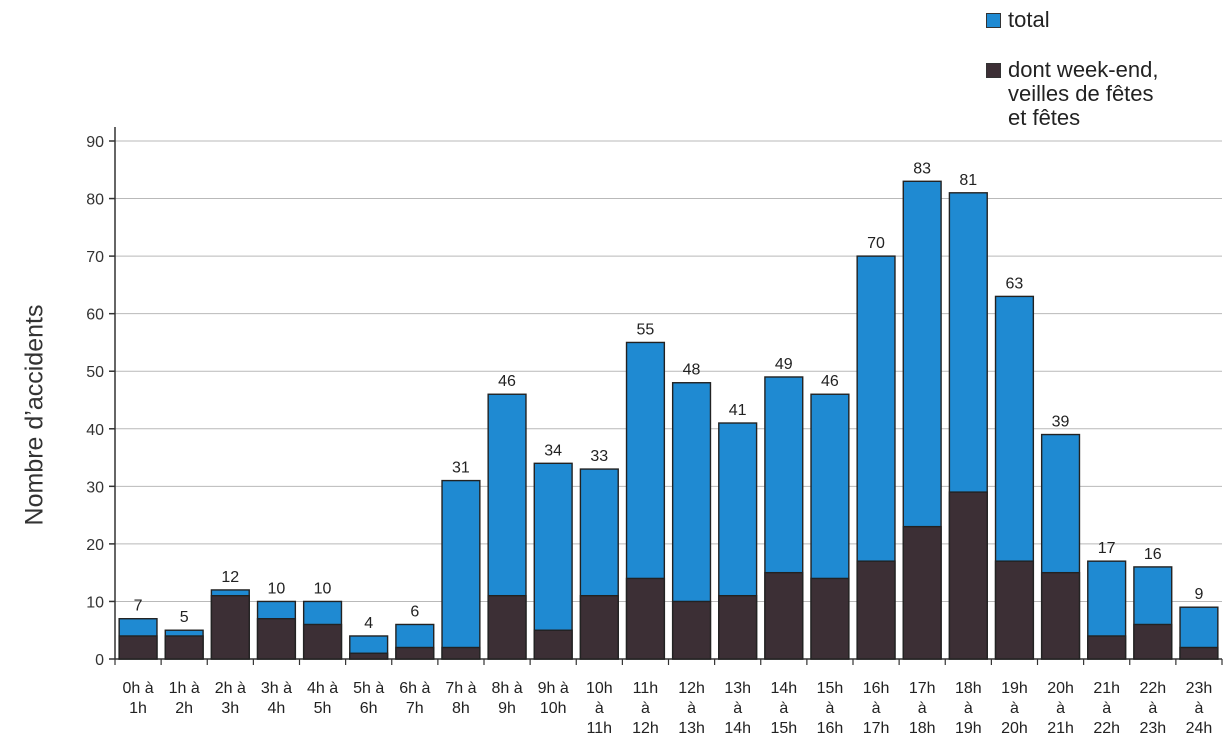  Describe the element at coordinates (1199, 728) in the screenshot. I see `x-tick-label: 24h` at that location.